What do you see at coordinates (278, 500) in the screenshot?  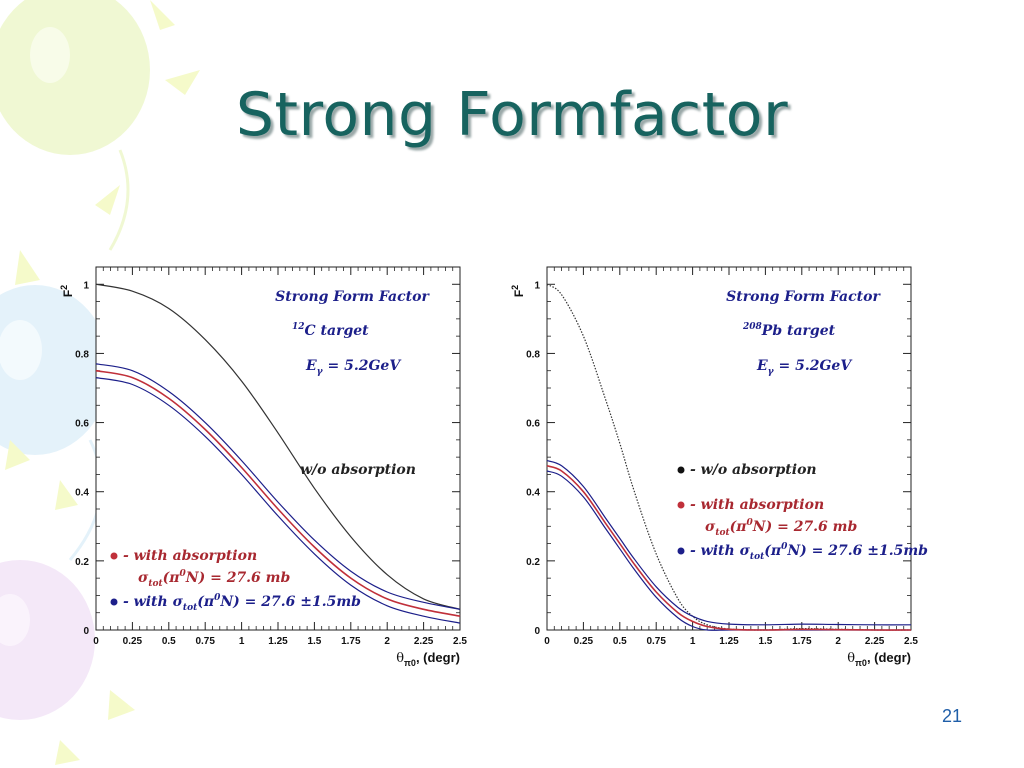 I see `series-lower-band-line` at bounding box center [278, 500].